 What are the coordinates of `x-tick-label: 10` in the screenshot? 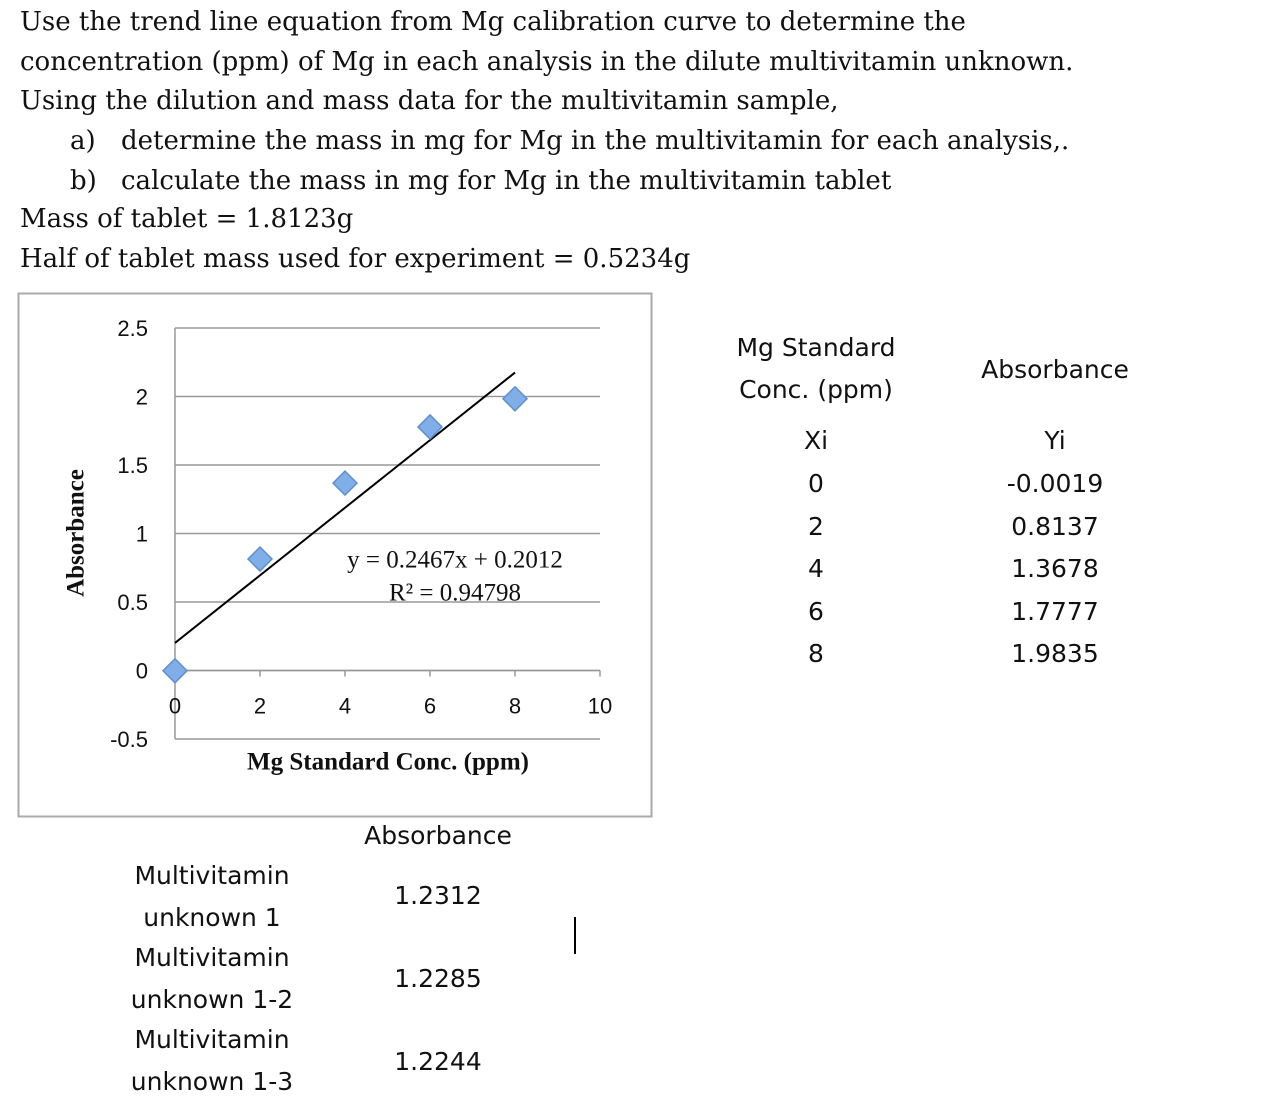 It's located at (600, 705).